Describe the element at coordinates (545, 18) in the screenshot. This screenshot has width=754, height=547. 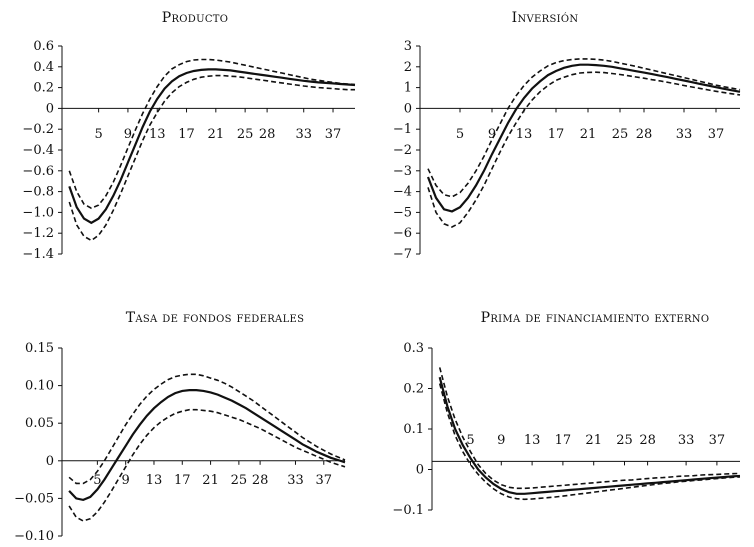
I see `chart-title: Inversión` at that location.